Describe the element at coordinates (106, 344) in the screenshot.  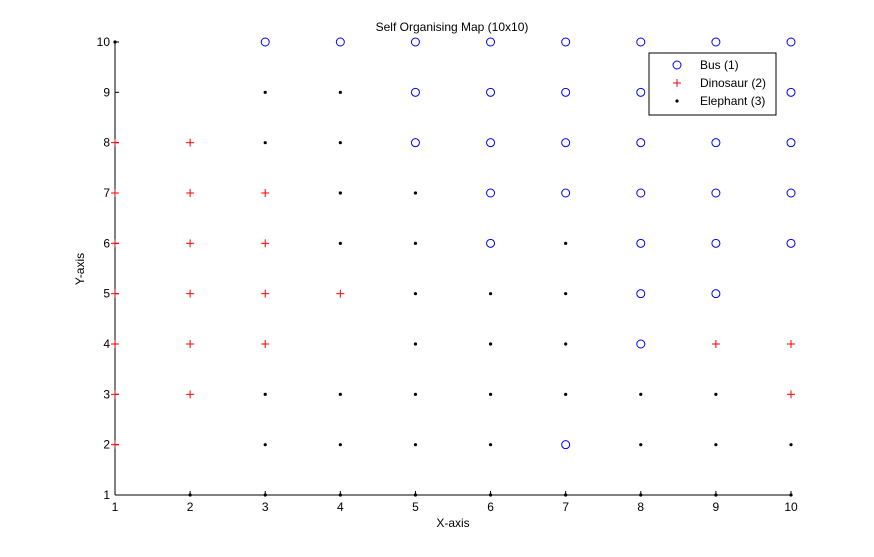
I see `y-tick-label: 4` at that location.